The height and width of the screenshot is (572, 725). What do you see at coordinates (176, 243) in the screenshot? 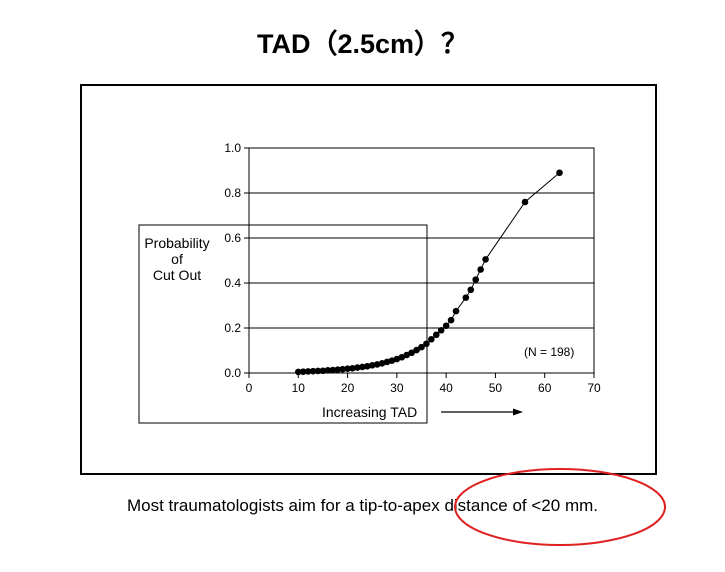
I see `ylabel-line-1: Probability` at bounding box center [176, 243].